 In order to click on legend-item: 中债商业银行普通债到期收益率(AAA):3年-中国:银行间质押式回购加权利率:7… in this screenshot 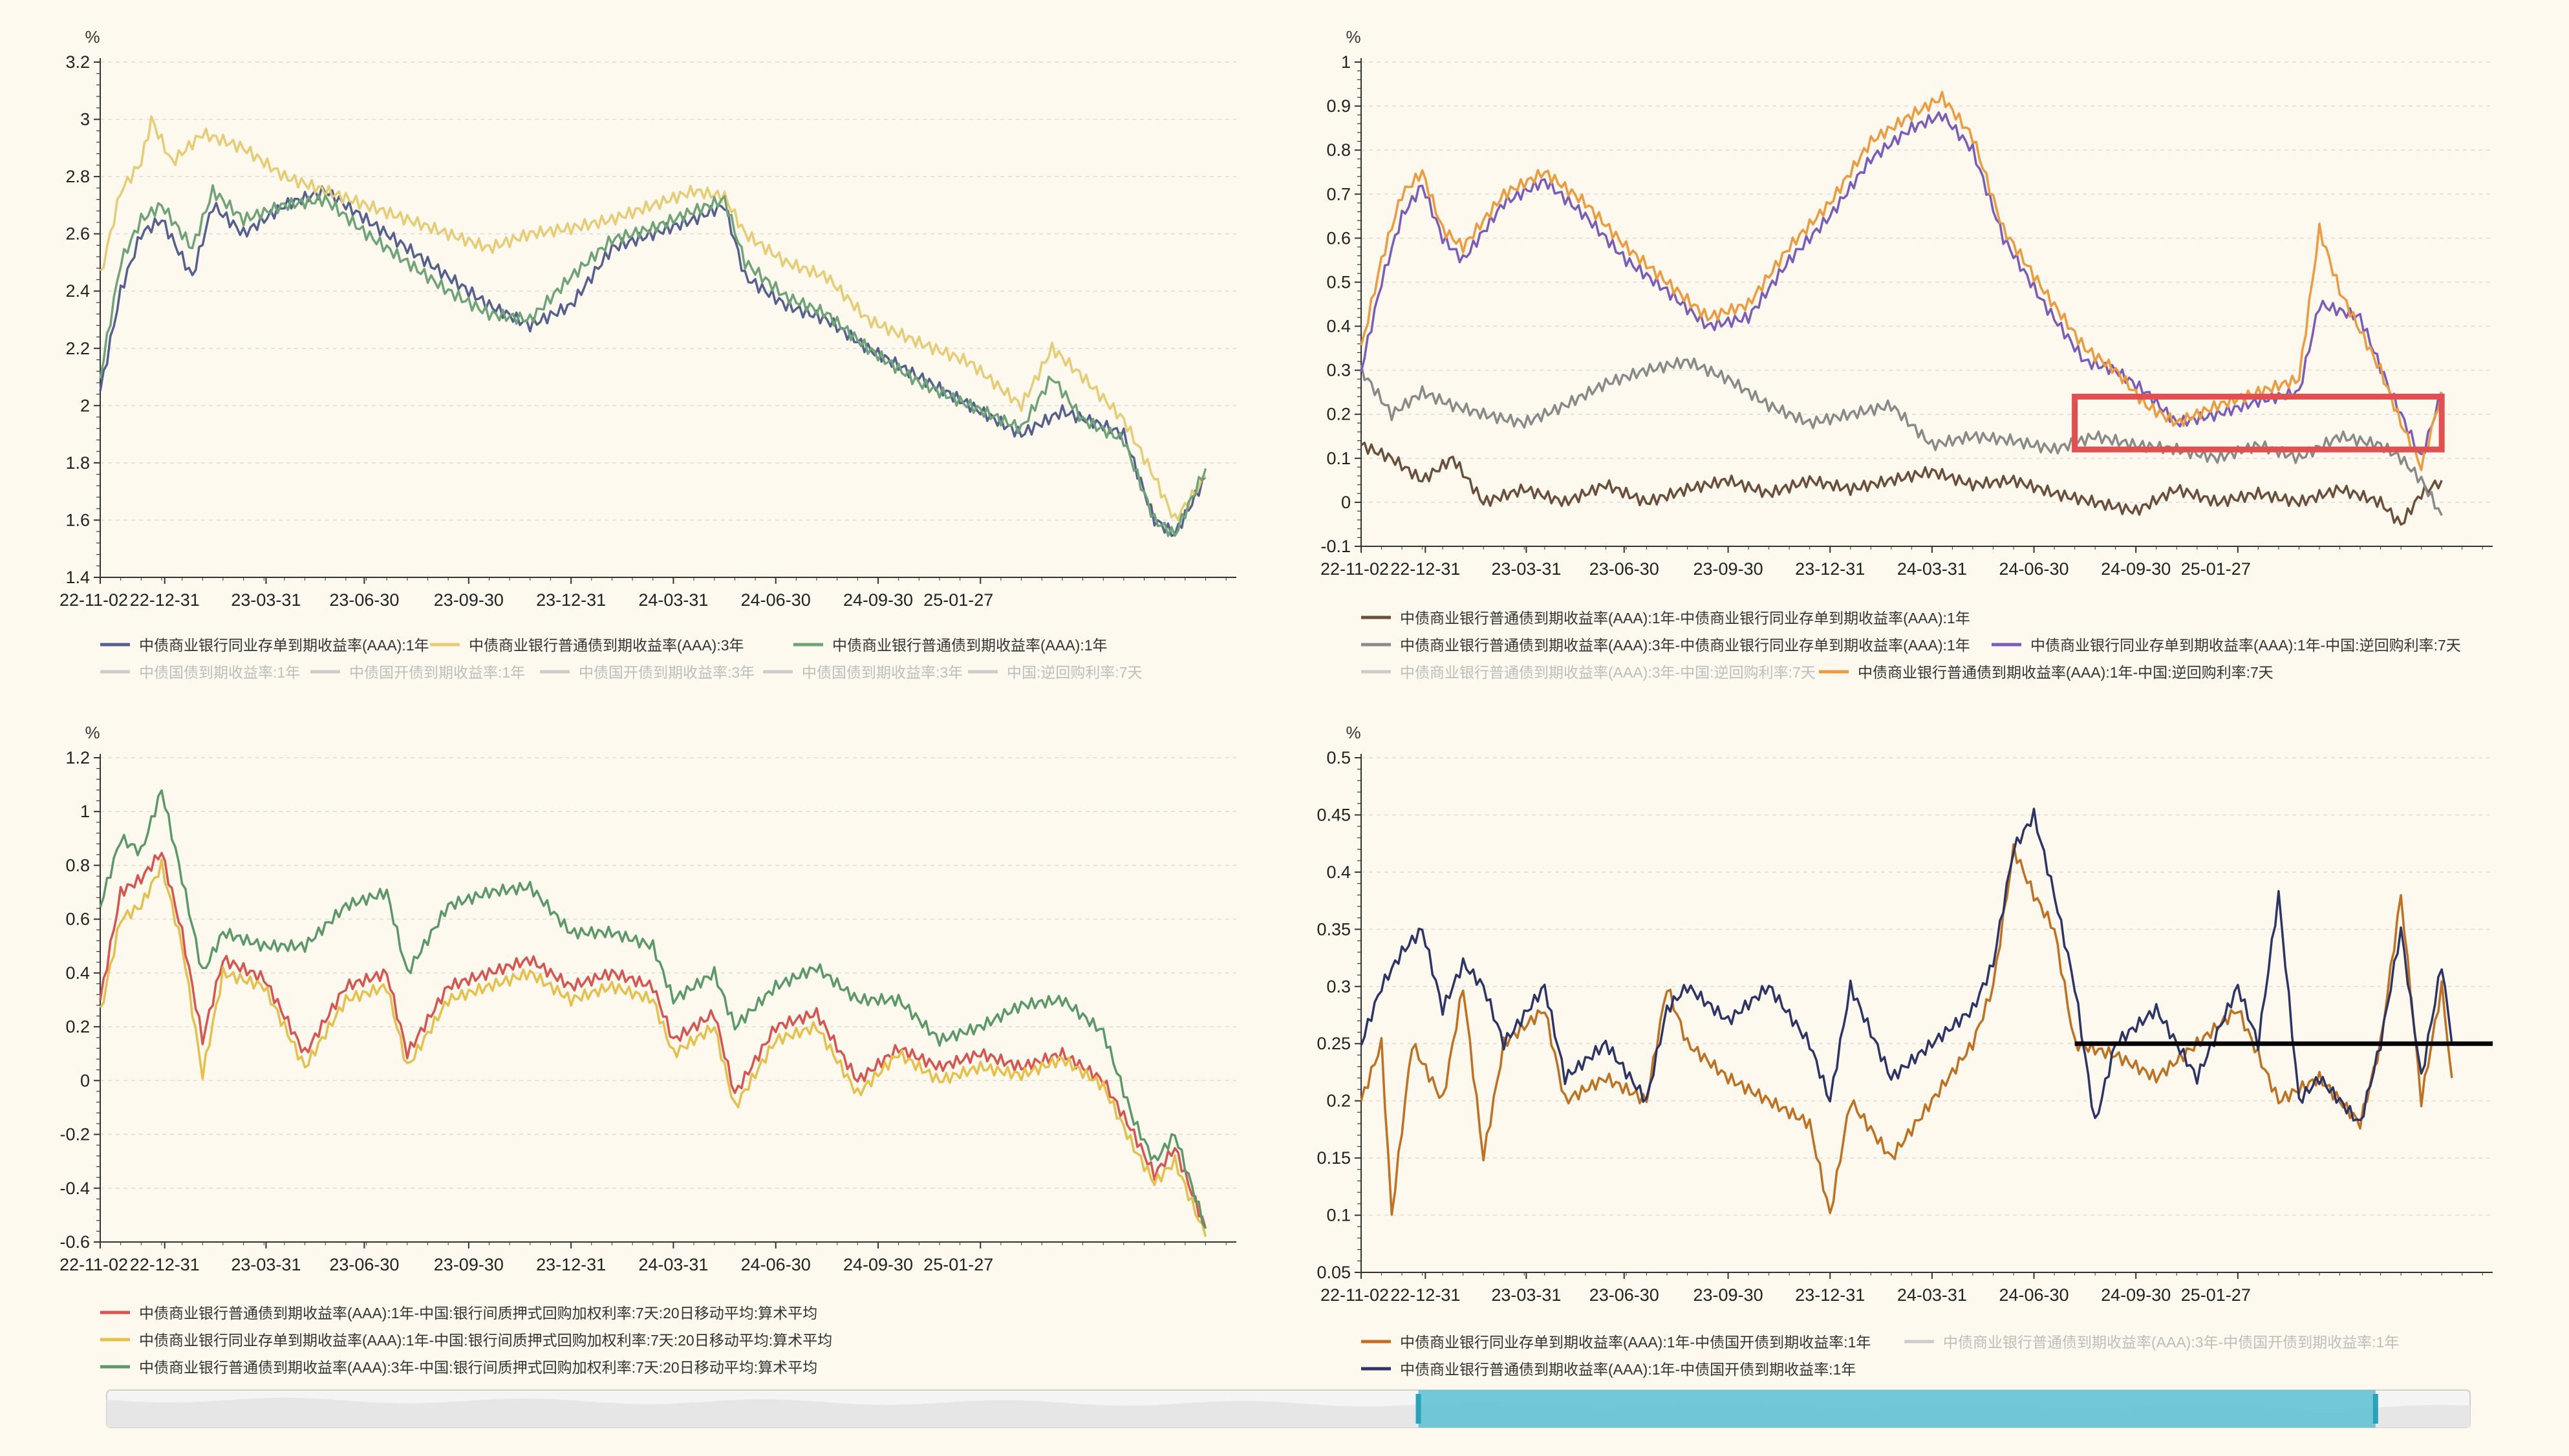, I will do `click(458, 1367)`.